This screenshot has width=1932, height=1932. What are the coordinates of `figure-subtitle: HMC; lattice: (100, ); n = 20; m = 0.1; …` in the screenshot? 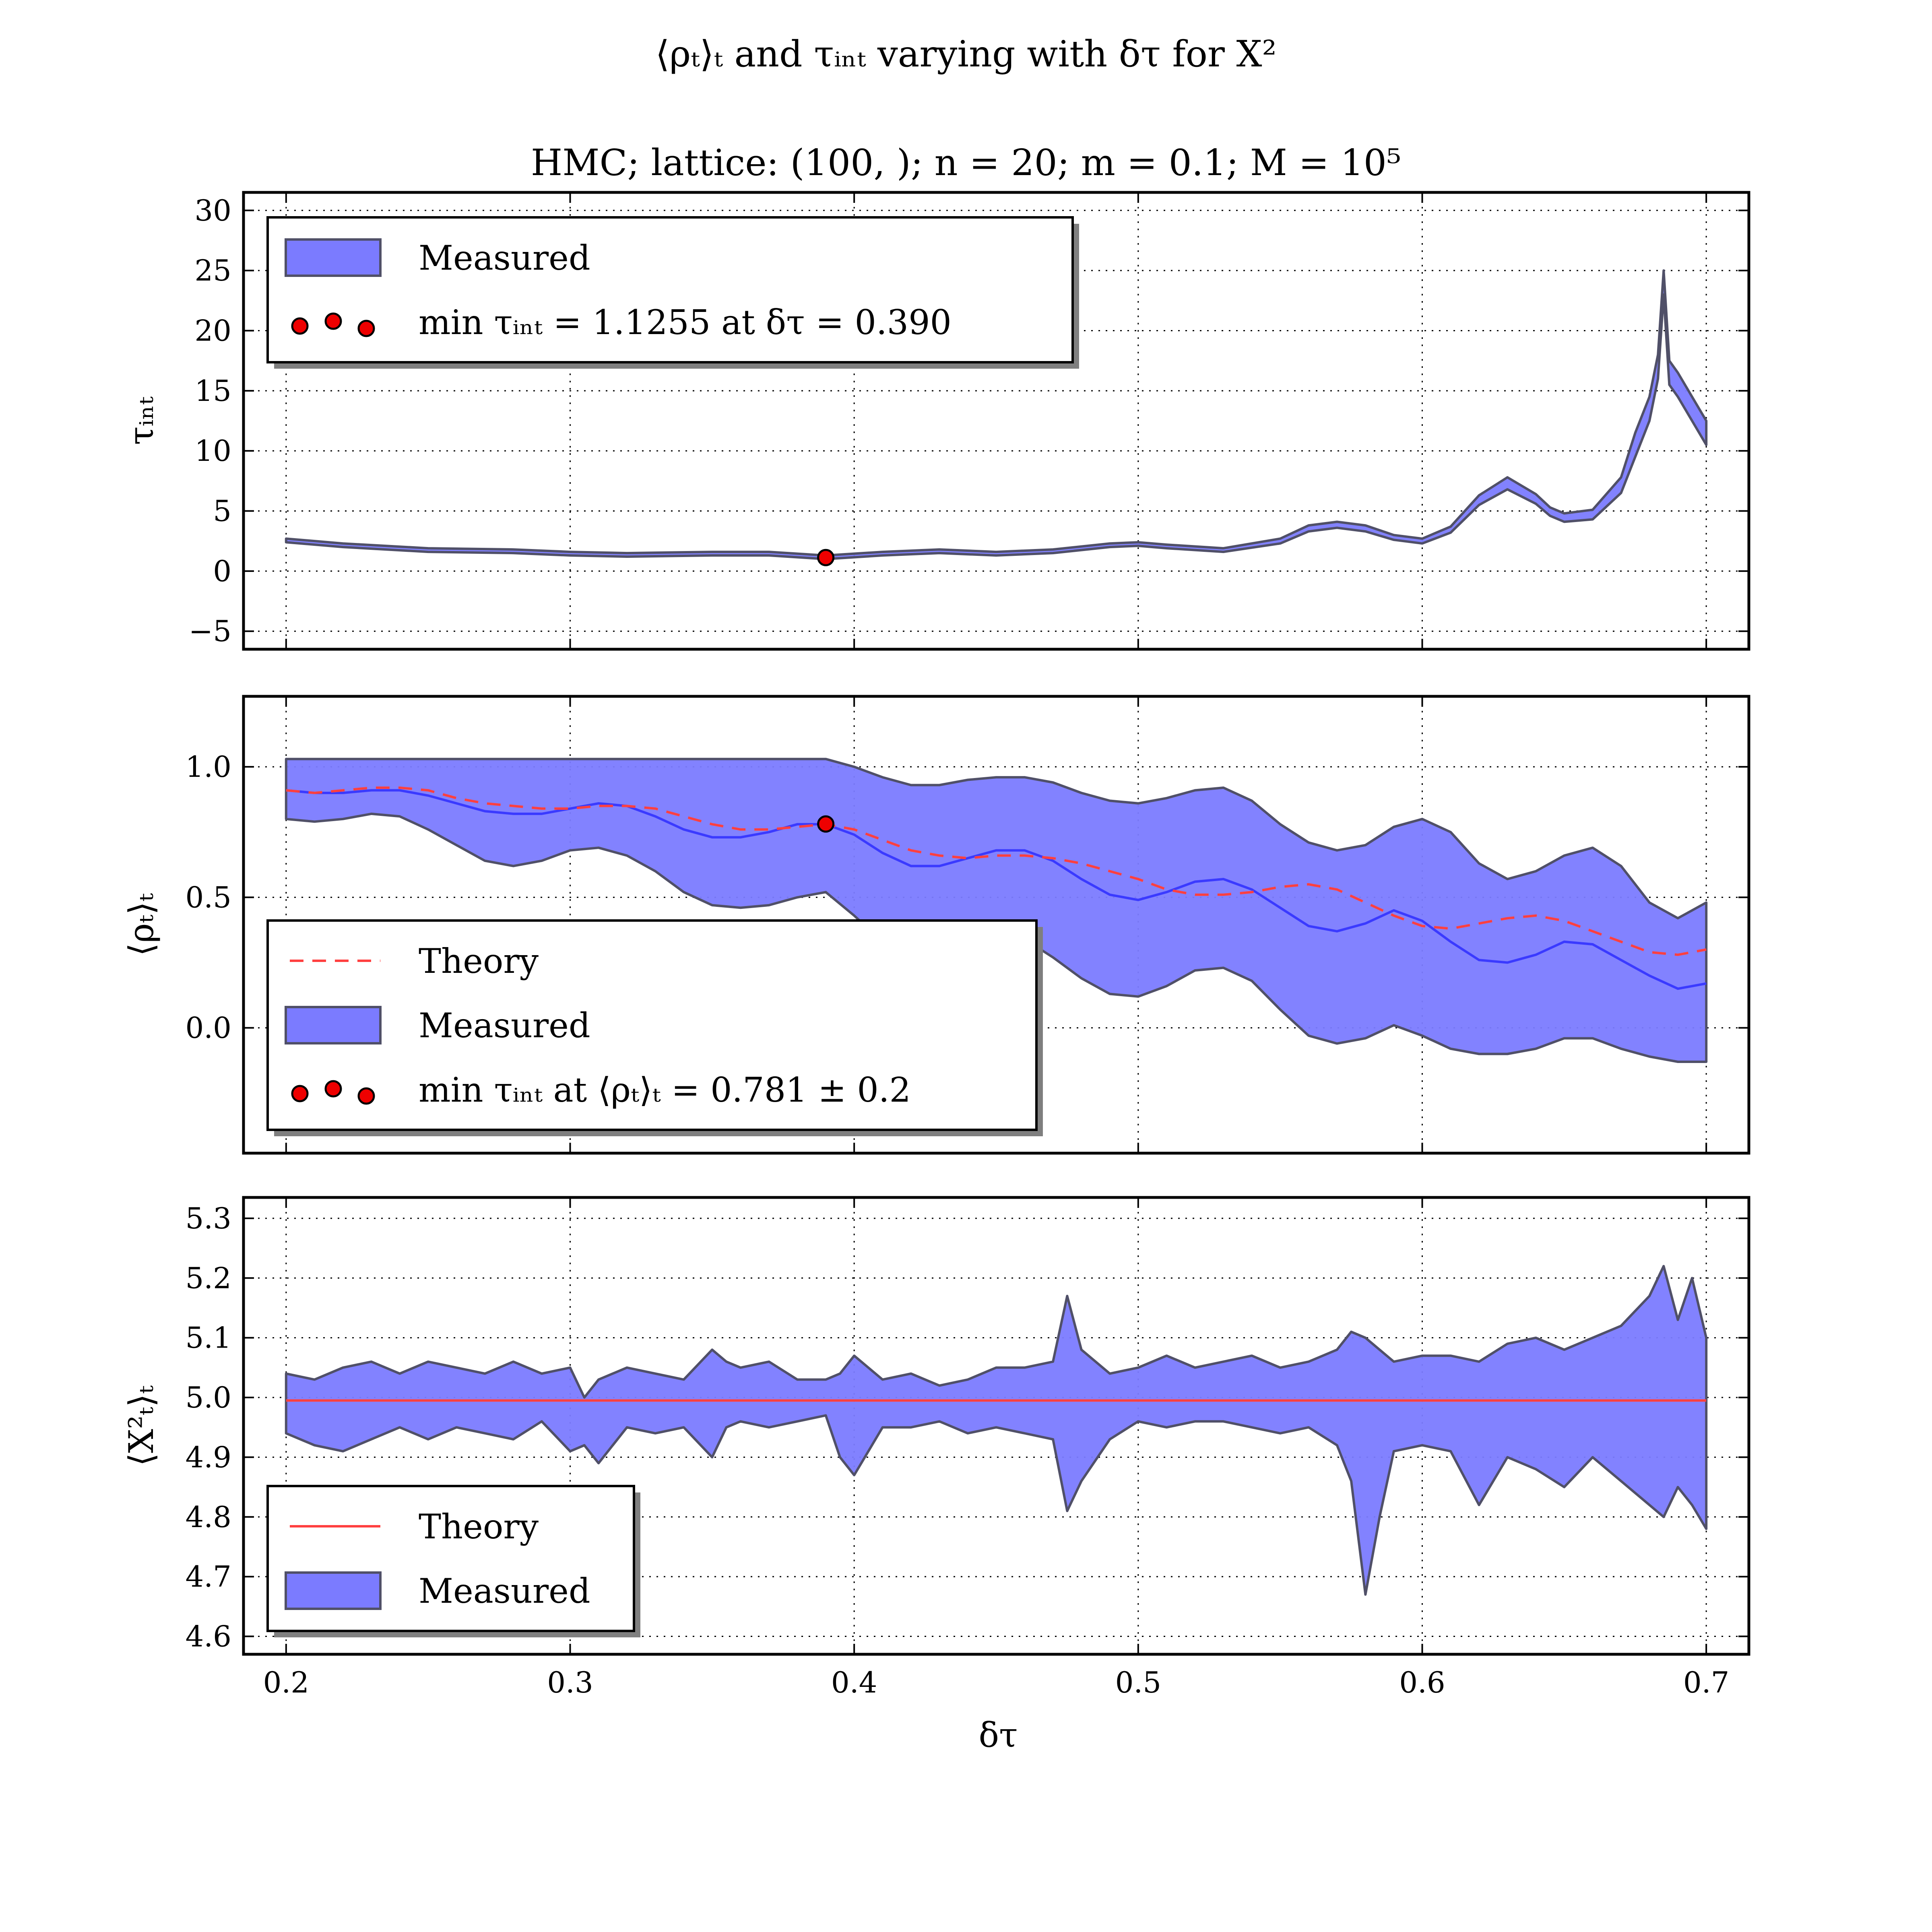 It's located at (966, 163).